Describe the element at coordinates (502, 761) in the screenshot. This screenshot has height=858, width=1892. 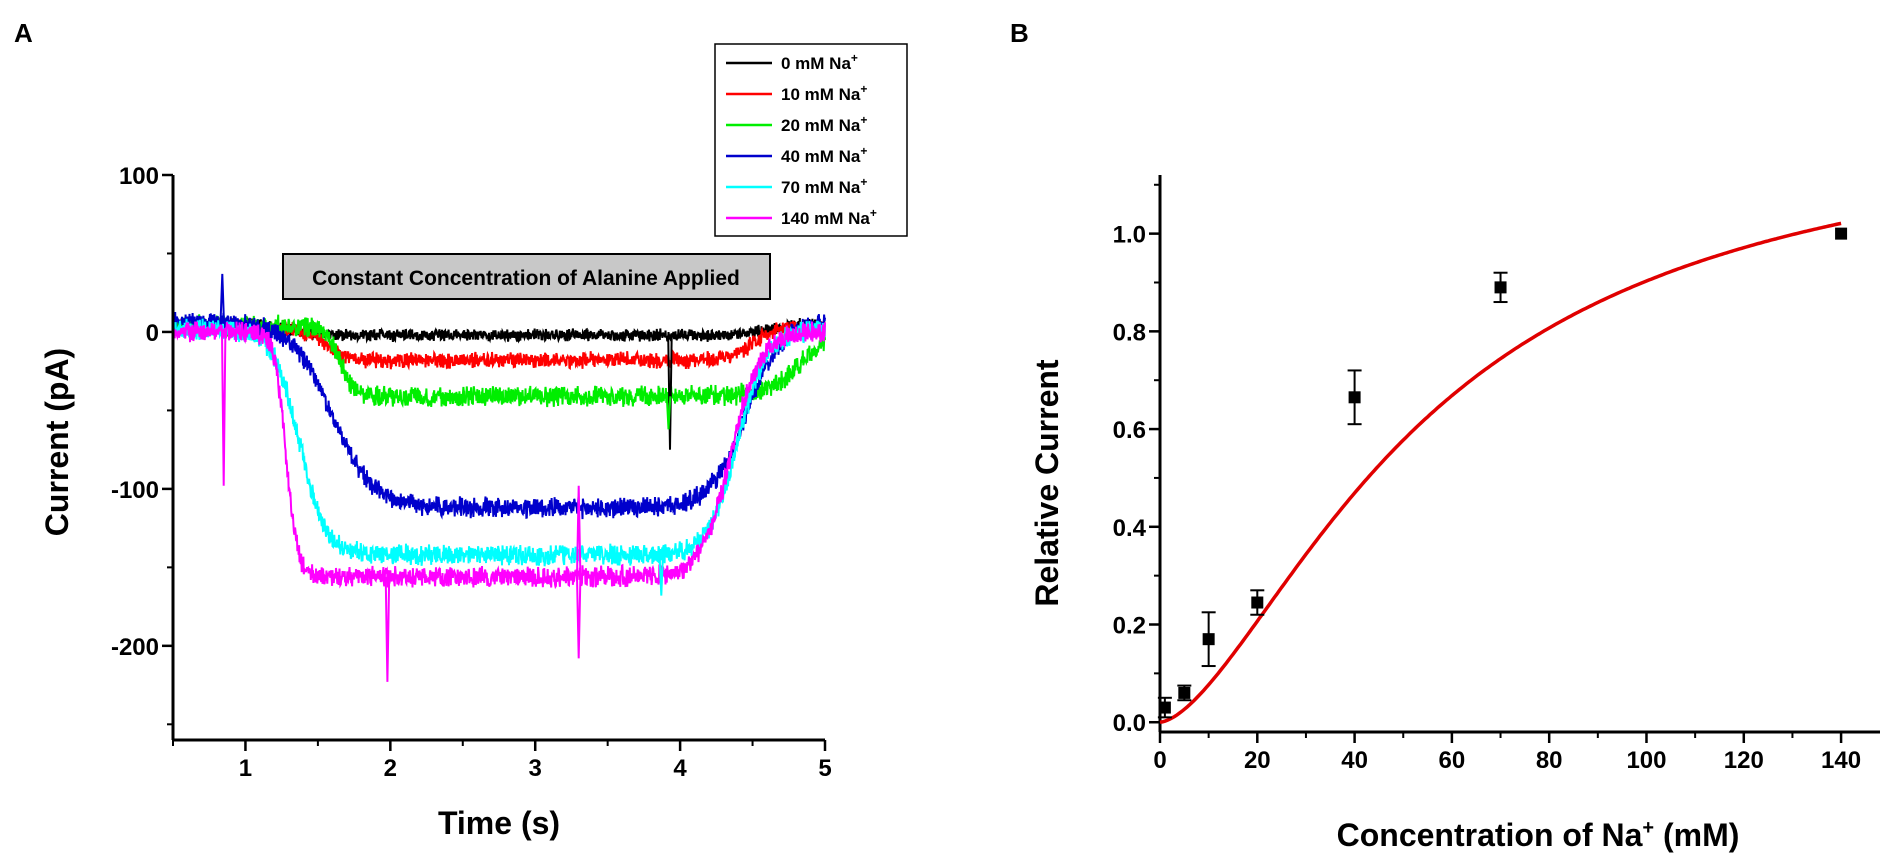
I see `a-x-ticks: 1 2 3 4 5` at that location.